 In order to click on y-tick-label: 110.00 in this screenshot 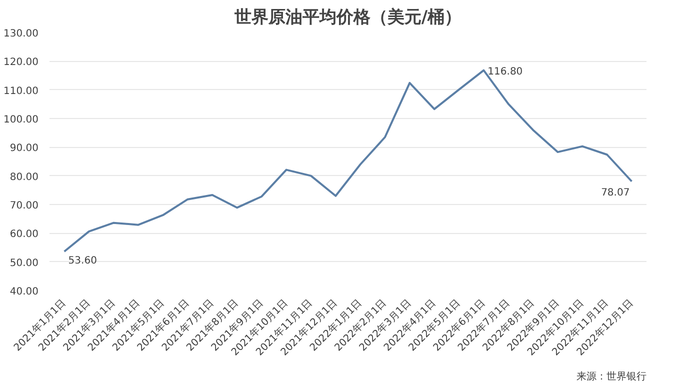, I will do `click(21, 91)`.